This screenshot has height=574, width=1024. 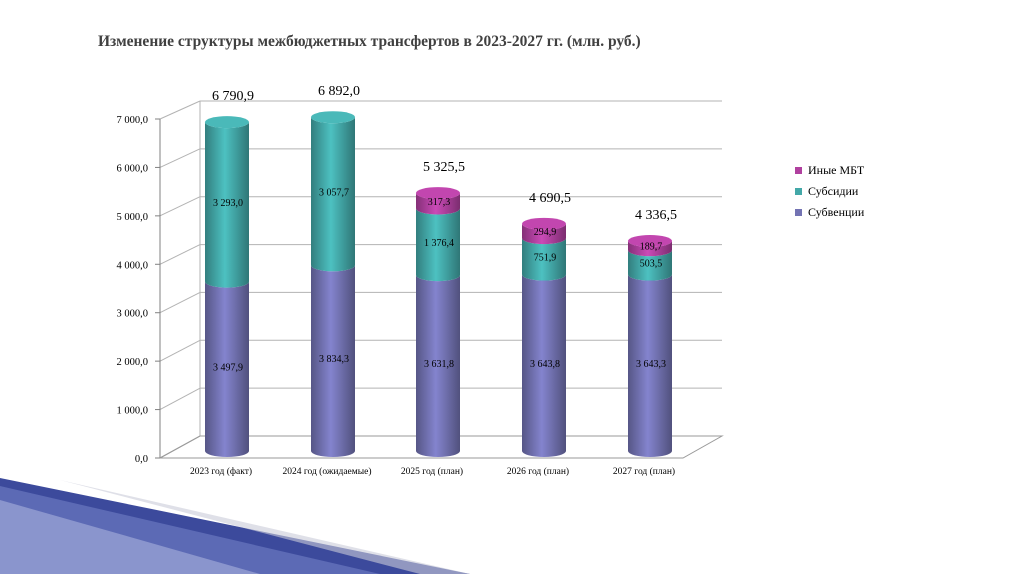 What do you see at coordinates (133, 362) in the screenshot?
I see `y-tick-label: 2 000,0` at bounding box center [133, 362].